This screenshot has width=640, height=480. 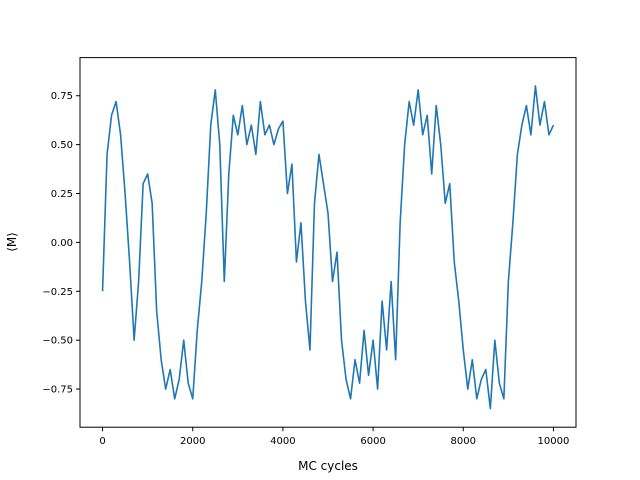 I want to click on x-tick-label: 0, so click(x=102, y=441).